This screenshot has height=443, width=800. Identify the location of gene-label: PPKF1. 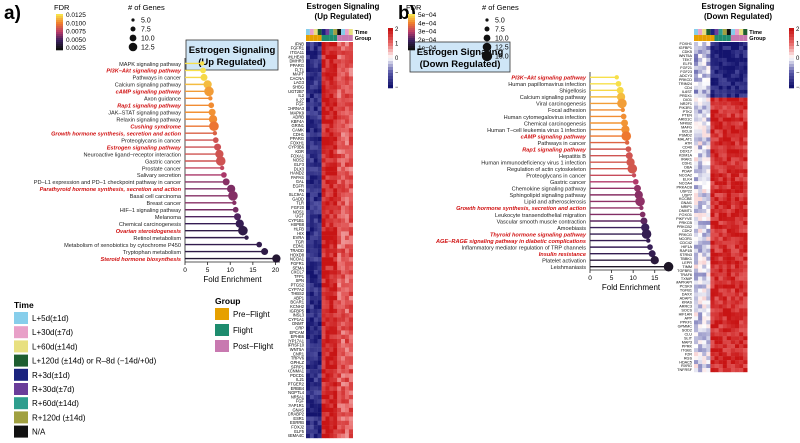
(686, 322).